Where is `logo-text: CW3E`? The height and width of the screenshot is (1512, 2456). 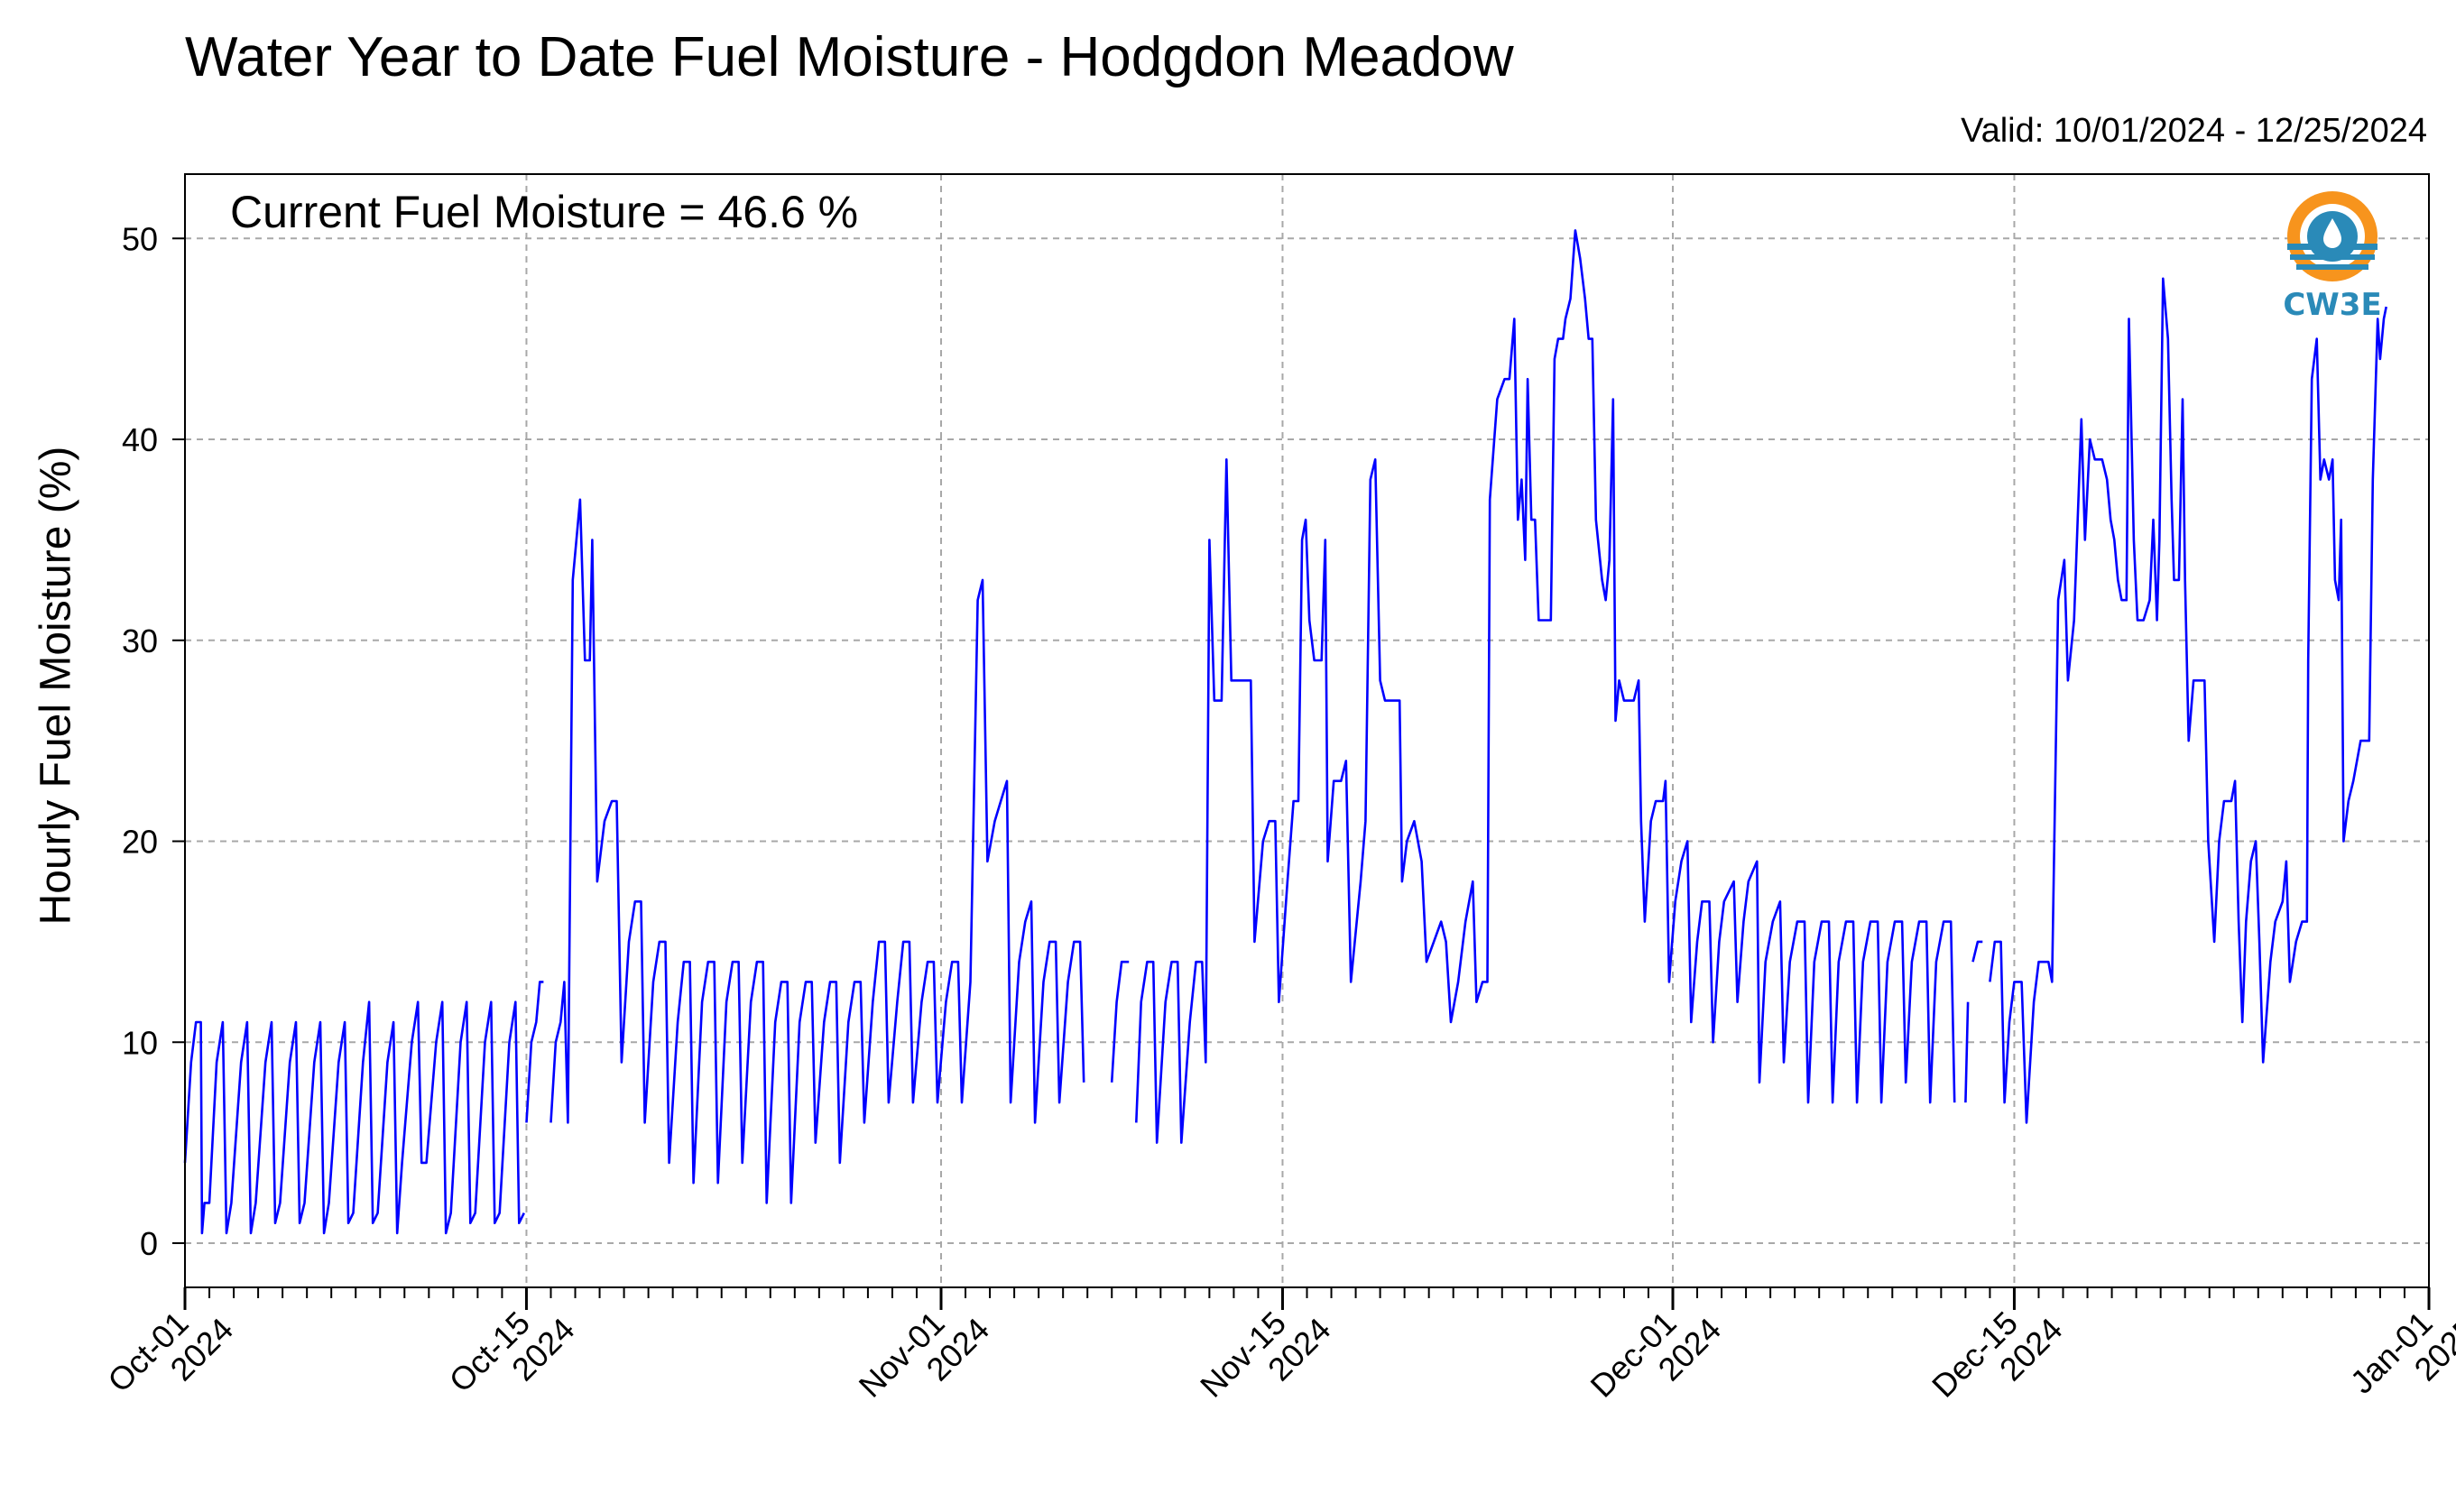 logo-text: CW3E is located at coordinates (2332, 305).